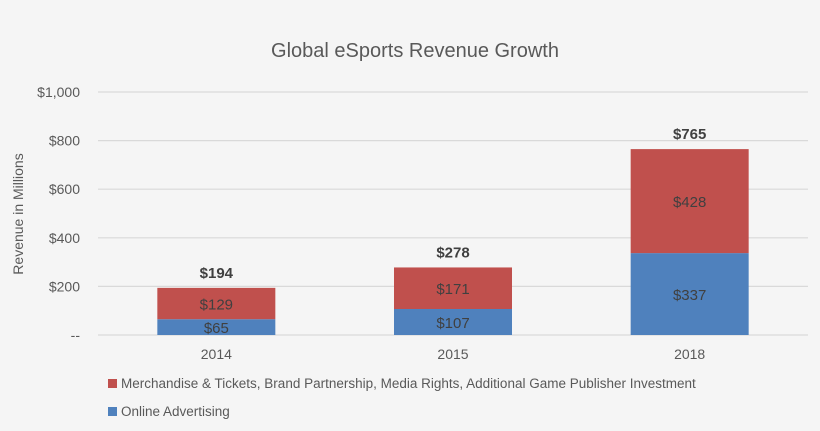  What do you see at coordinates (415, 51) in the screenshot?
I see `chart-title: Global eSports Revenue Growth` at bounding box center [415, 51].